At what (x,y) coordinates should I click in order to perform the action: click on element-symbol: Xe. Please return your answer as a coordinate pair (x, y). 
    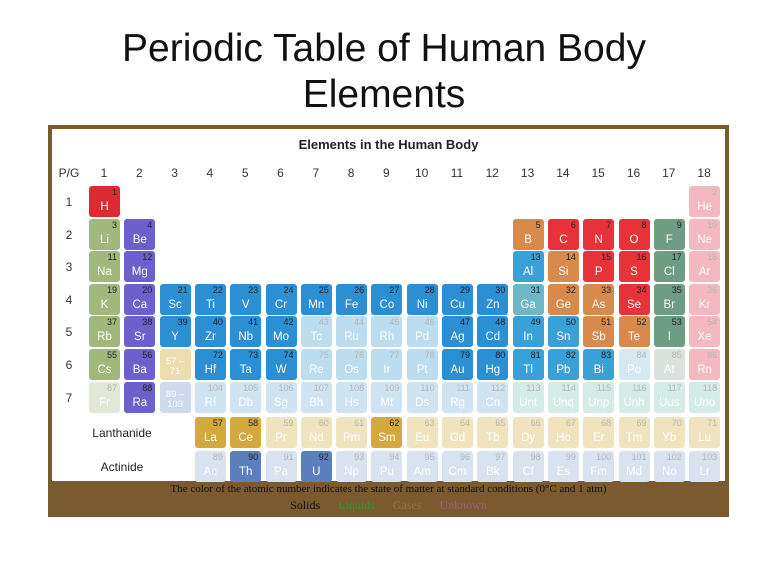
    Looking at the image, I should click on (704, 337).